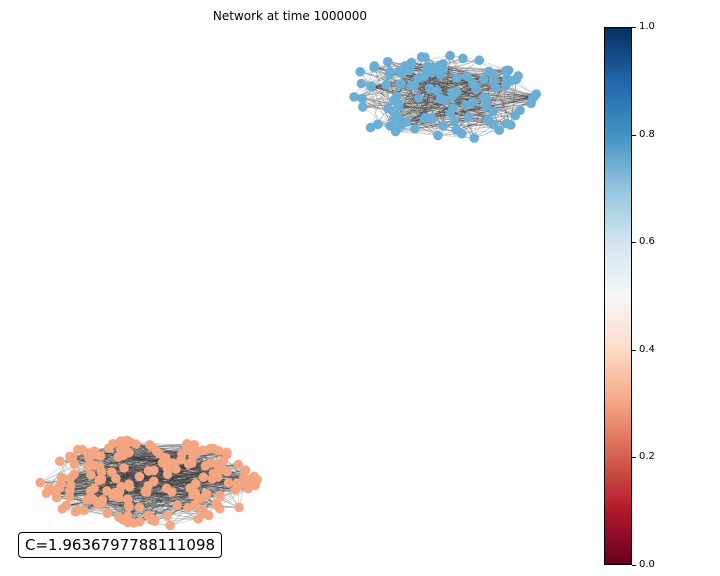 The width and height of the screenshot is (720, 576). I want to click on colorbar-tick-label: 1.0, so click(647, 26).